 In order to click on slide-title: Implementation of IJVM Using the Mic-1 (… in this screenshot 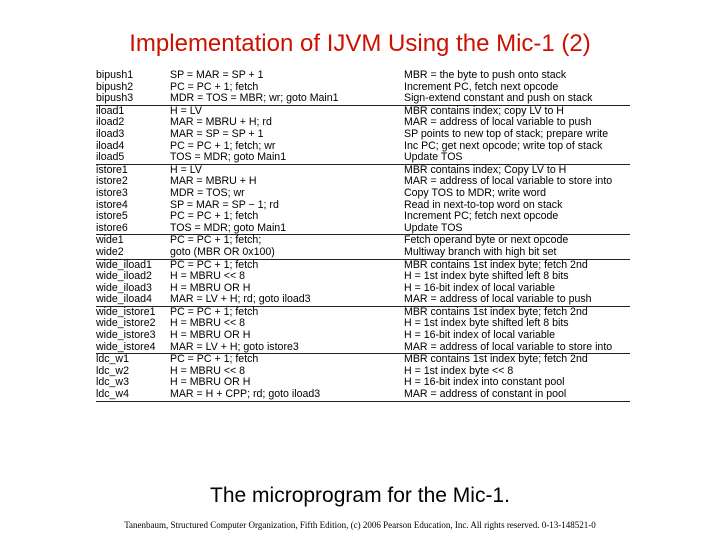, I will do `click(360, 43)`.